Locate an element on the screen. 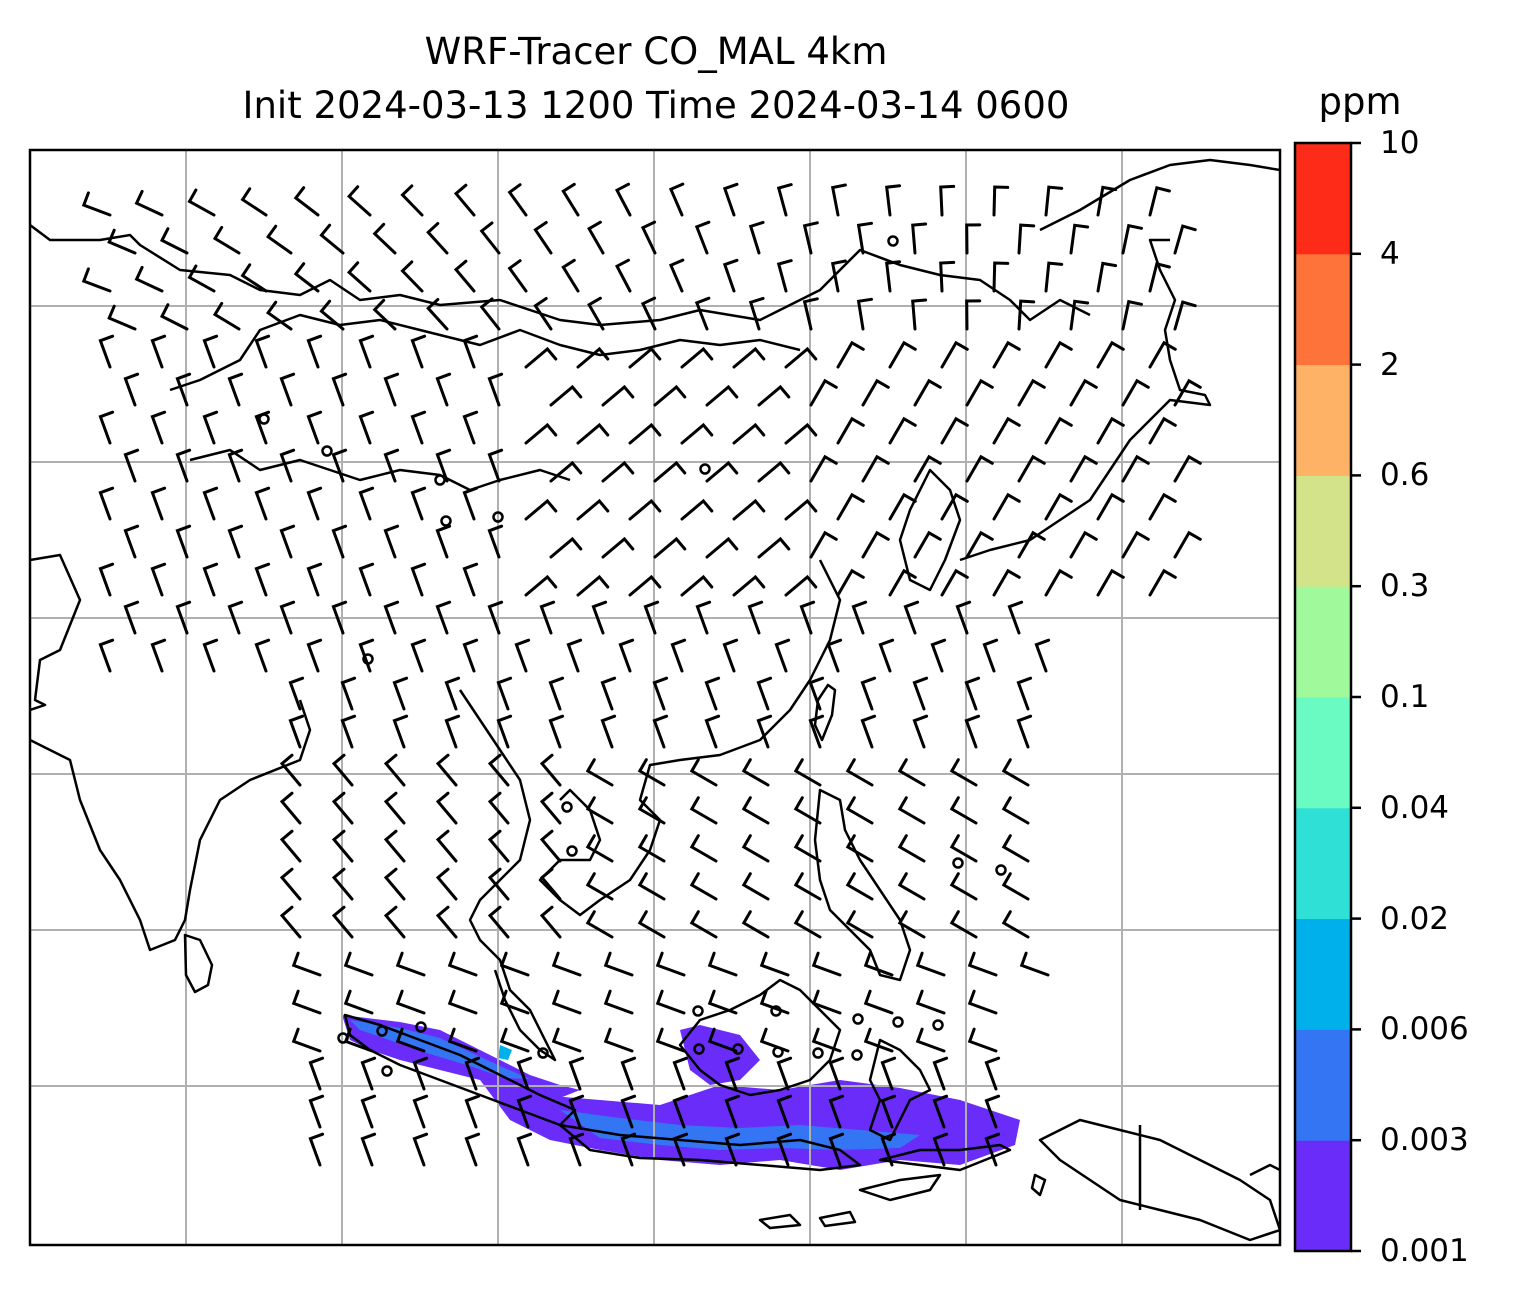 The image size is (1528, 1306). coastline-java is located at coordinates (710, 1147).